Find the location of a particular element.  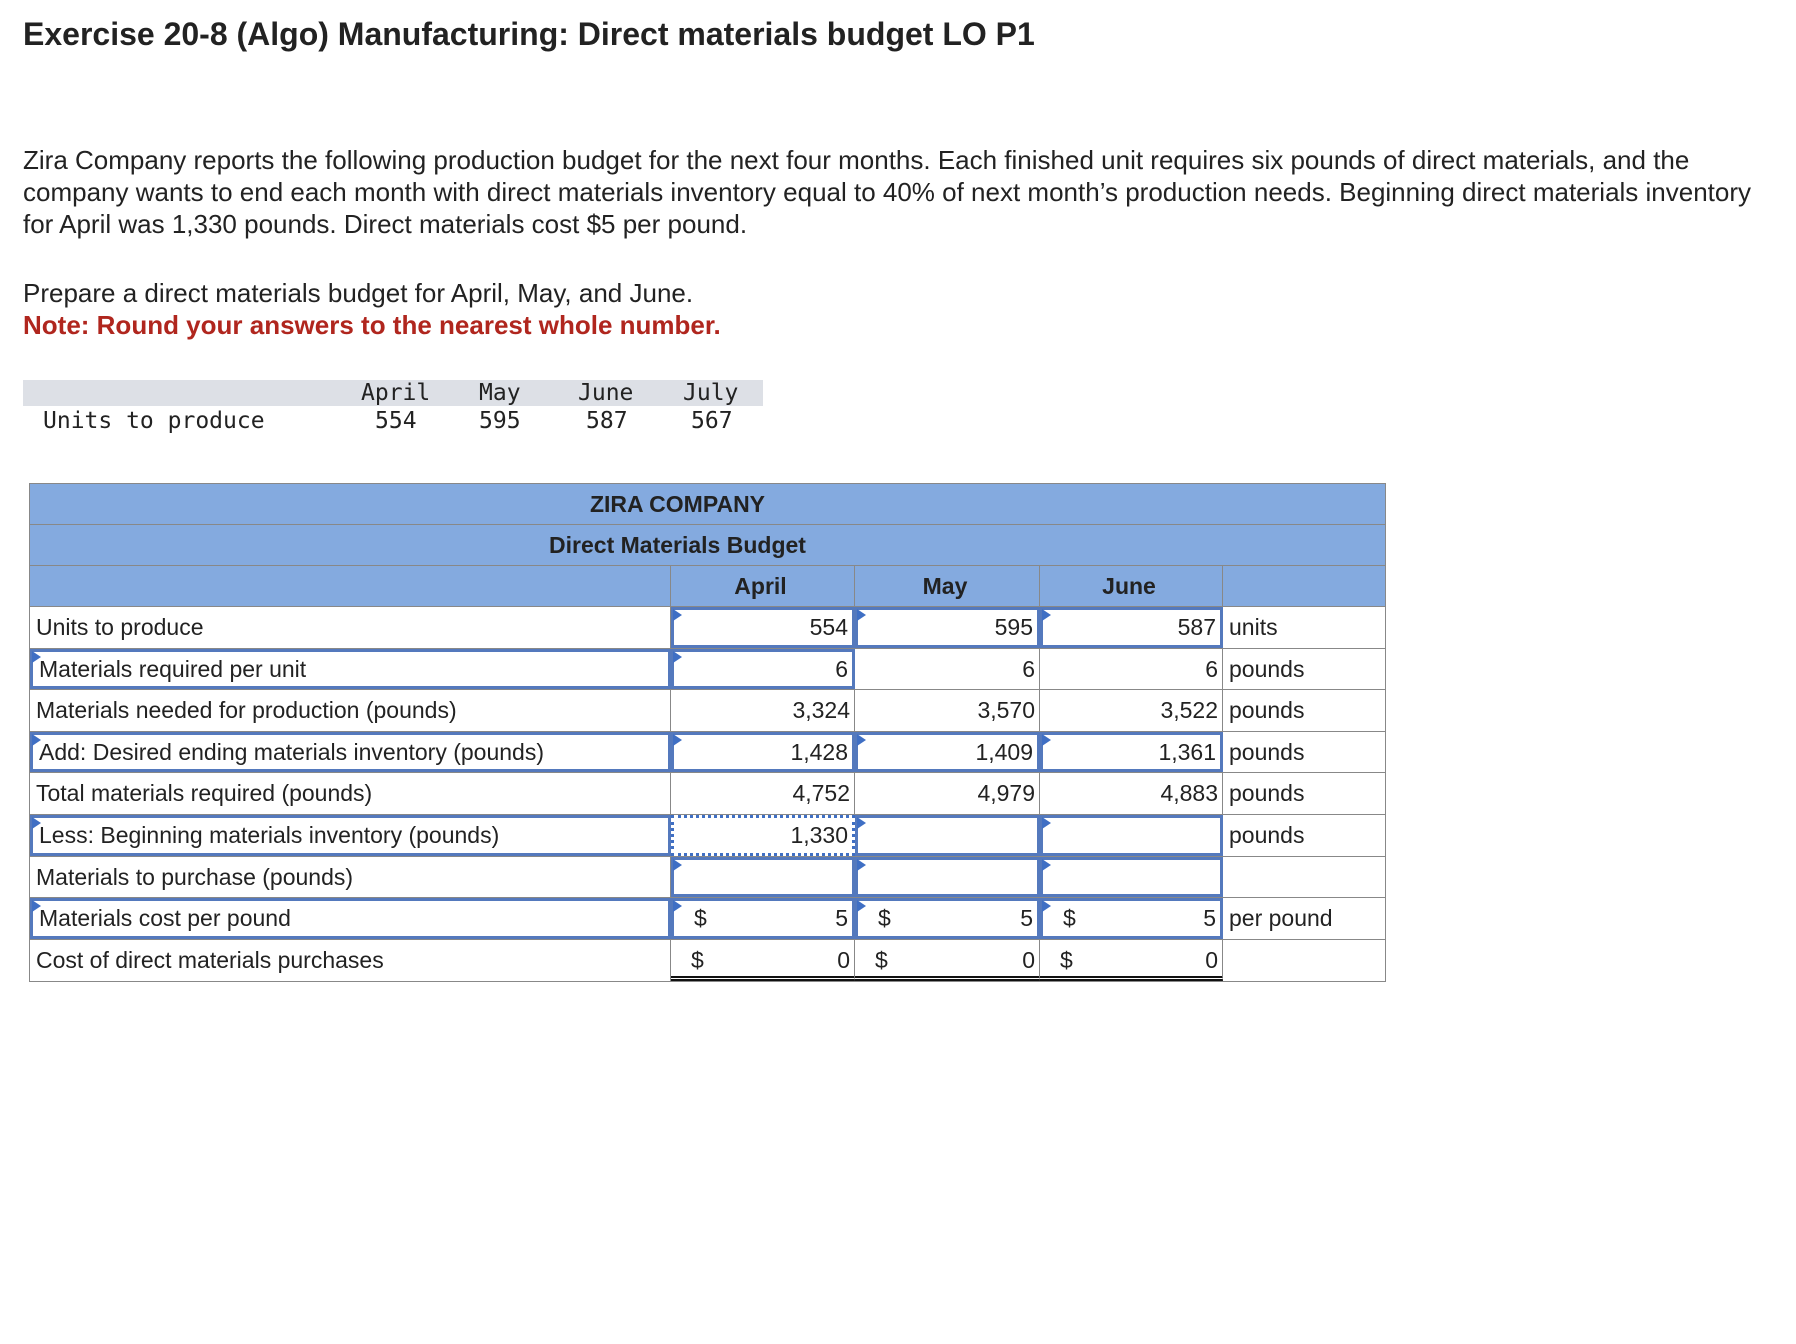

row-label: Total materials required (pounds) is located at coordinates (350, 793).